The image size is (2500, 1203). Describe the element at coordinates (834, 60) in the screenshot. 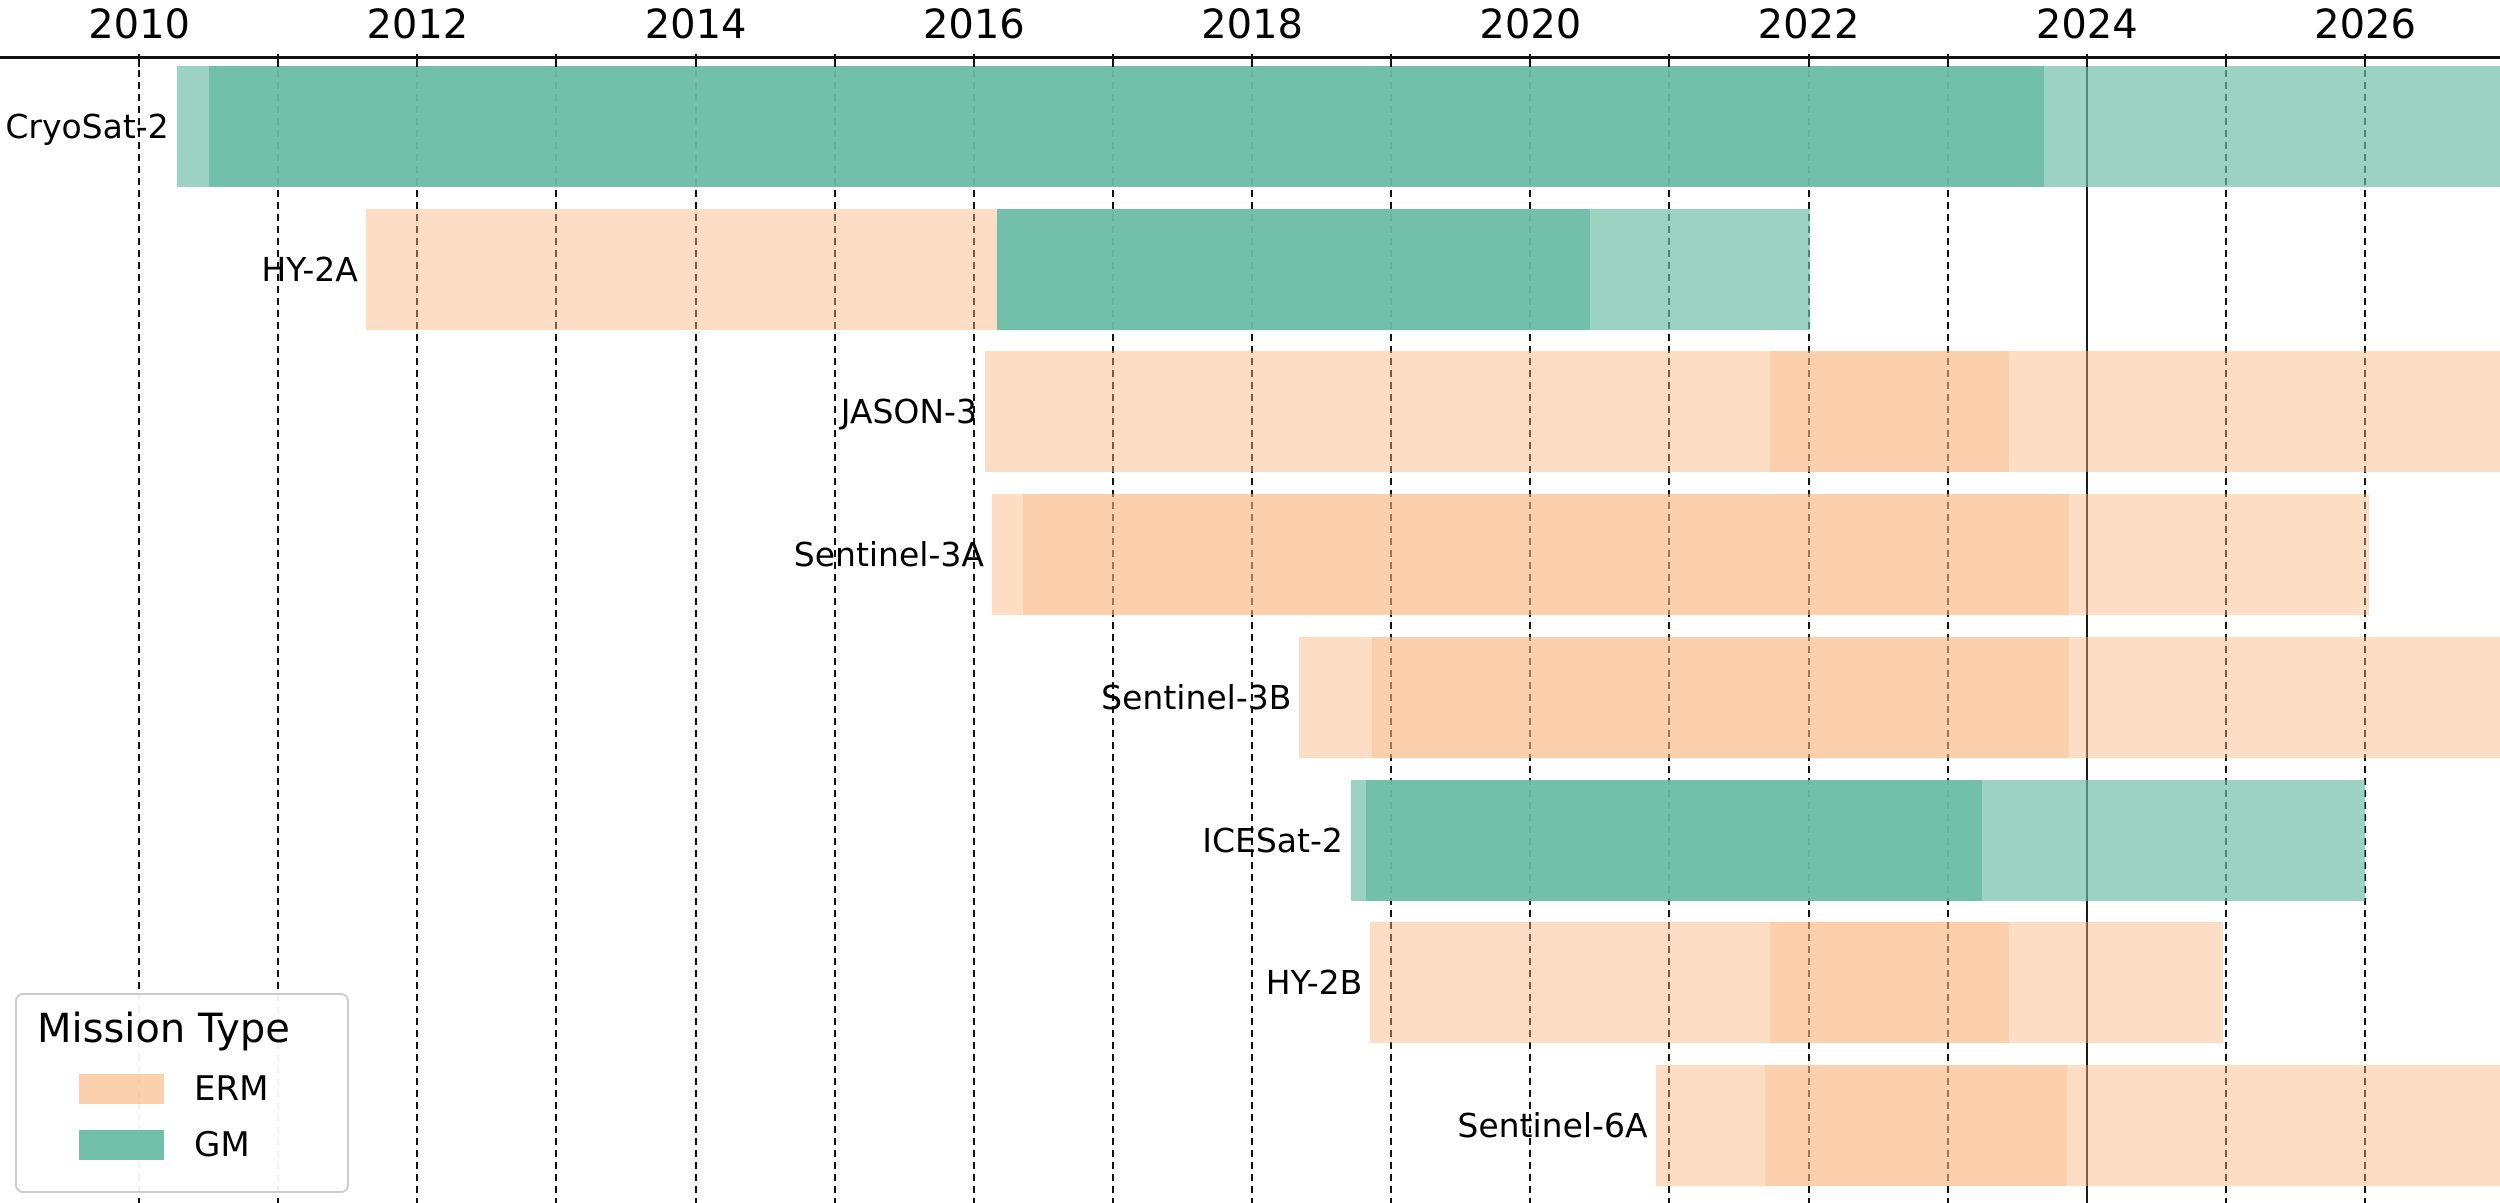

I see `axis-tick-2015` at that location.